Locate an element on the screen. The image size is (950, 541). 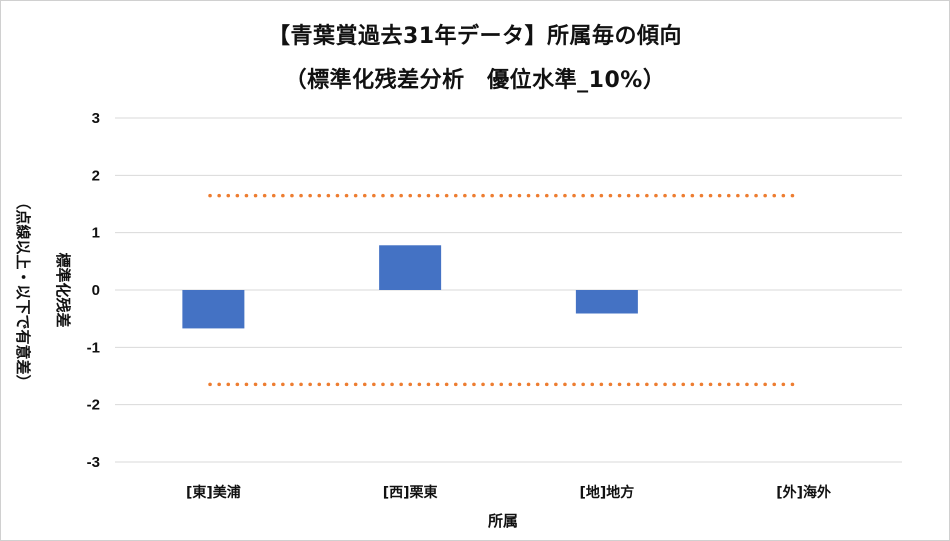
y-axis-label: 標準化残差 is located at coordinates (63, 289).